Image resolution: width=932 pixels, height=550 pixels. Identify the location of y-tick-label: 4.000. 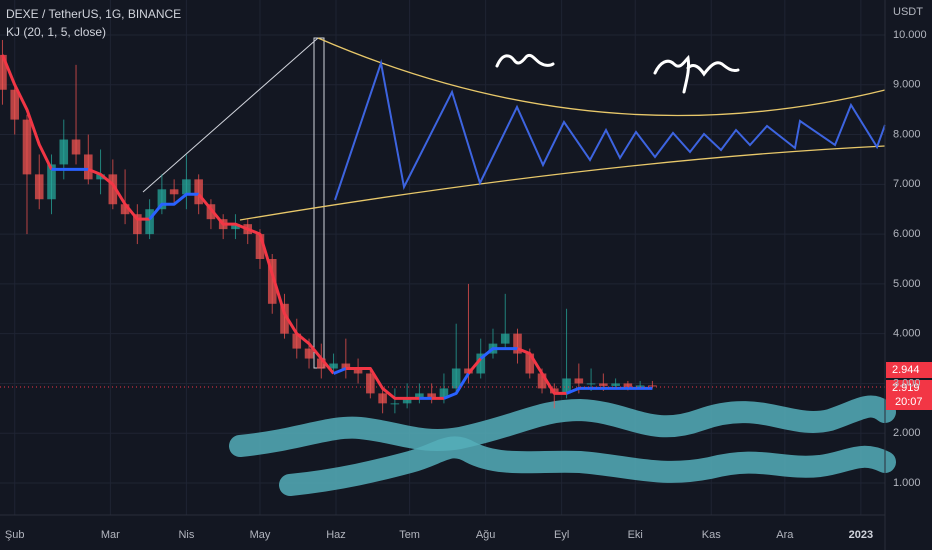
(907, 334).